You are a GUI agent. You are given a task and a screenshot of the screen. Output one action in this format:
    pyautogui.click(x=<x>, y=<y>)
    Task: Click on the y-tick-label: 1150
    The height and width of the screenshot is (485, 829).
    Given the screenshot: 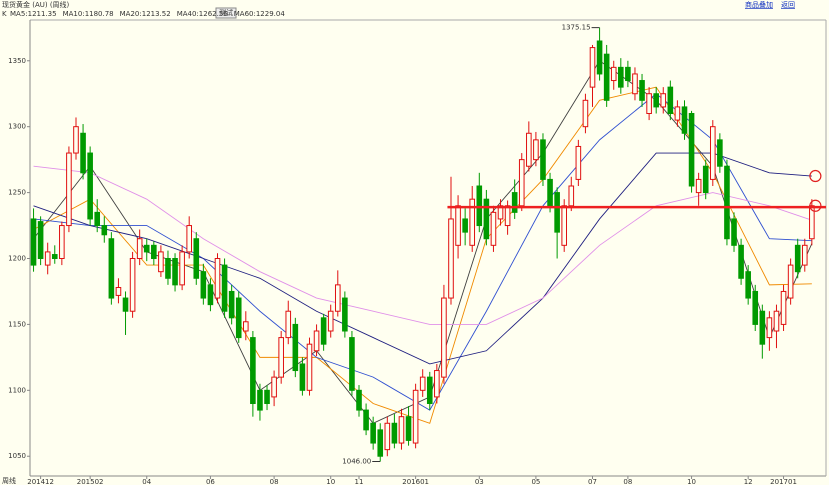 What is the action you would take?
    pyautogui.click(x=17, y=324)
    